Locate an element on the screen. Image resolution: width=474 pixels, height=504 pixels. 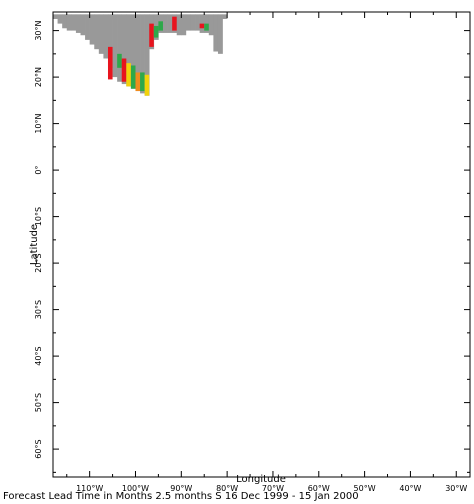
forecast-cell-orange is located at coordinates (138, 82).